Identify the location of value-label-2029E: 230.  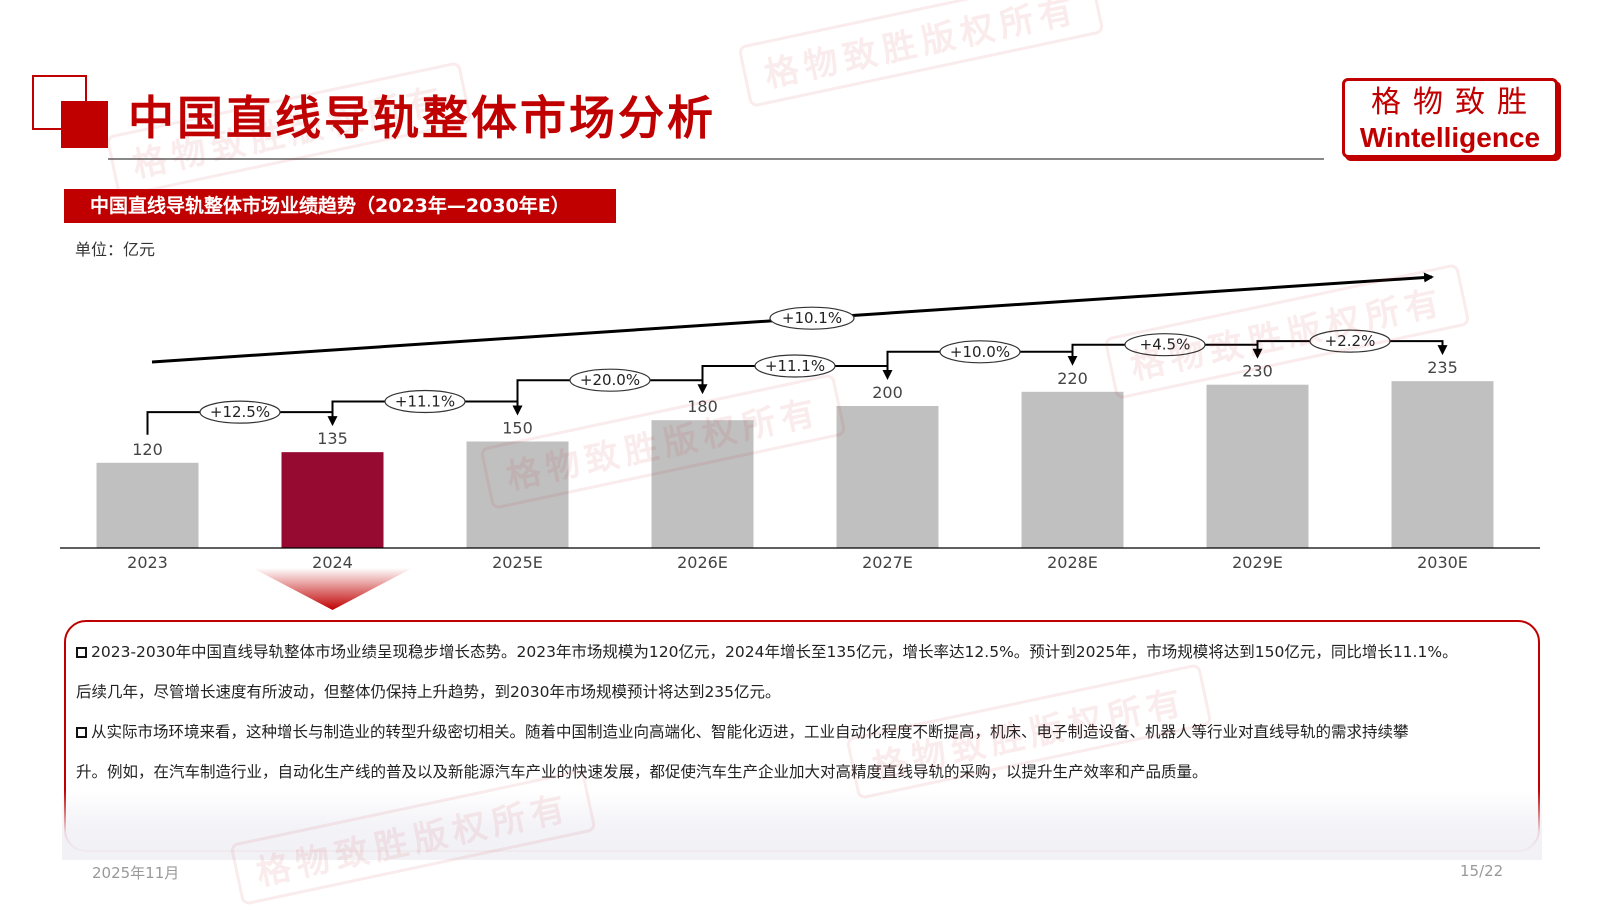
(1257, 371).